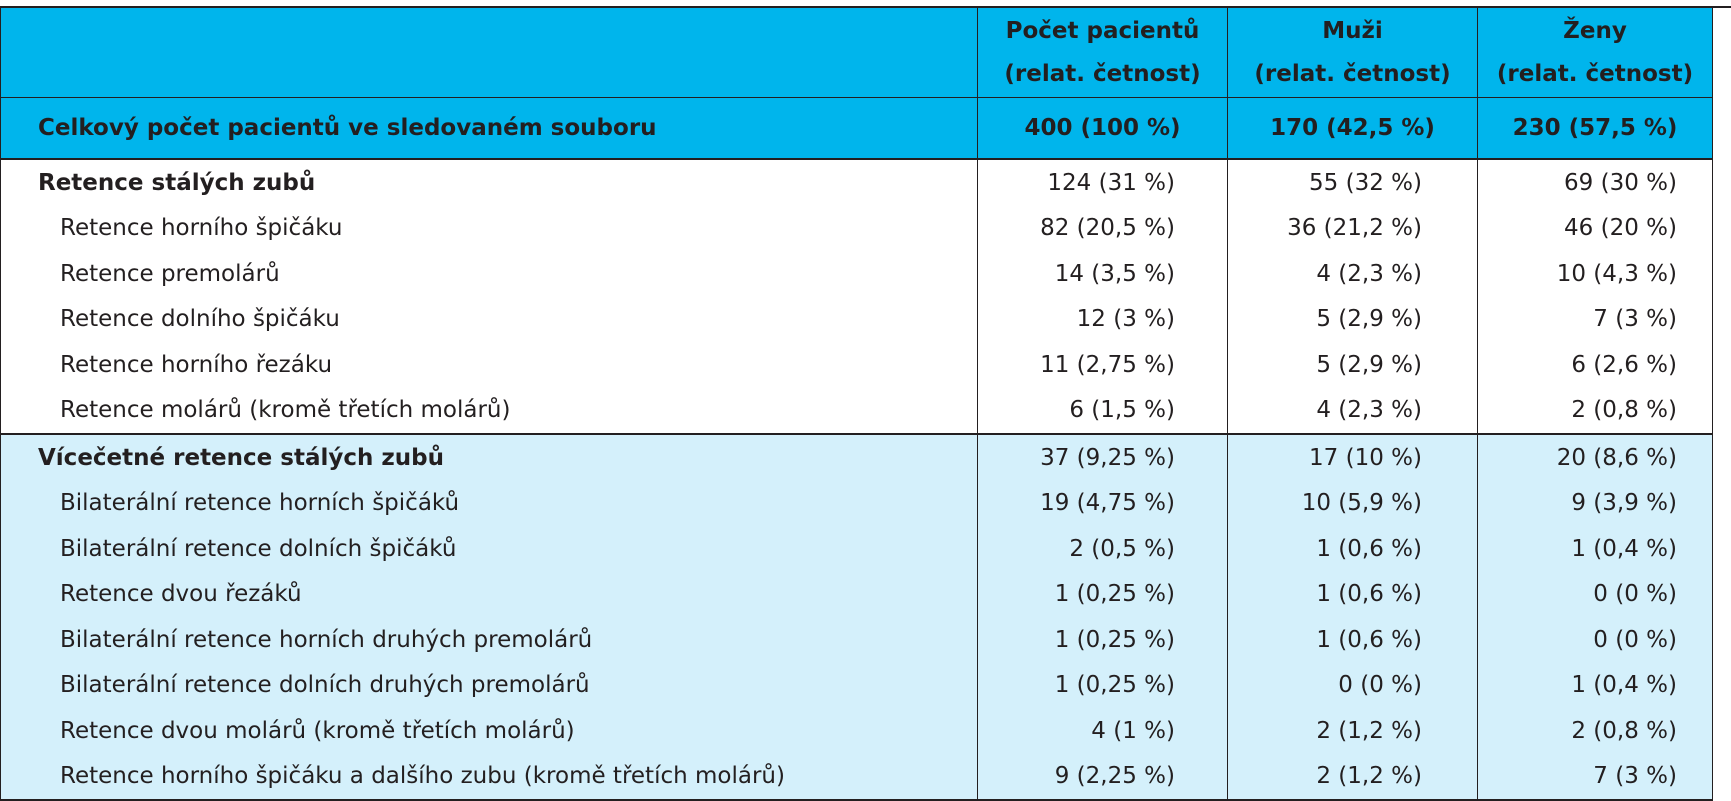 This screenshot has height=801, width=1731. I want to click on cell-men: 55 (32 %), so click(1352, 182).